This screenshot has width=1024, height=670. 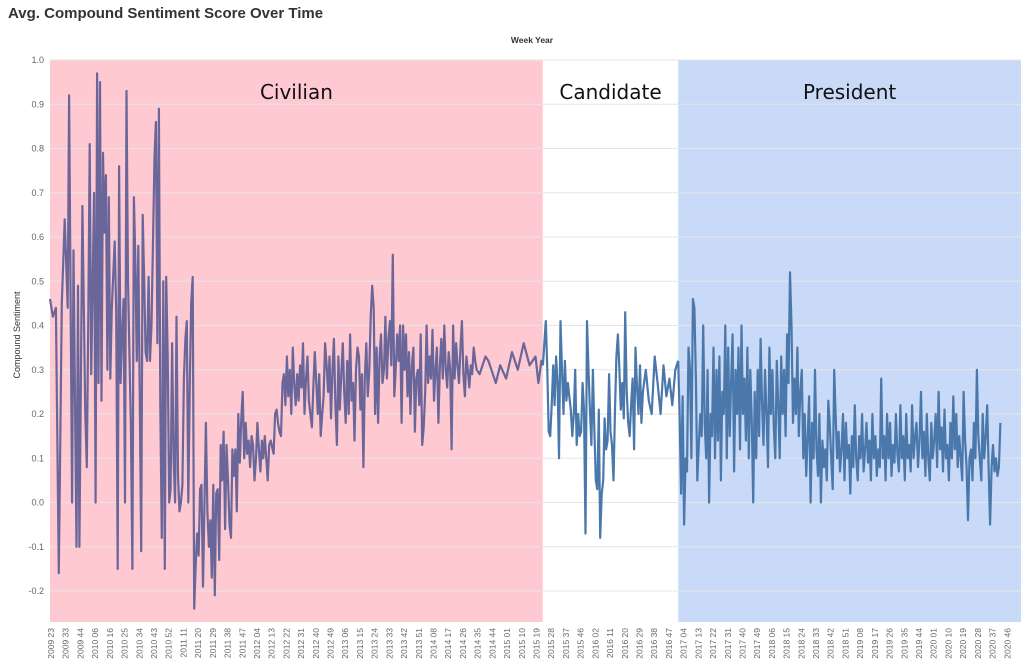 What do you see at coordinates (37, 237) in the screenshot?
I see `y-tick-label: 0.6` at bounding box center [37, 237].